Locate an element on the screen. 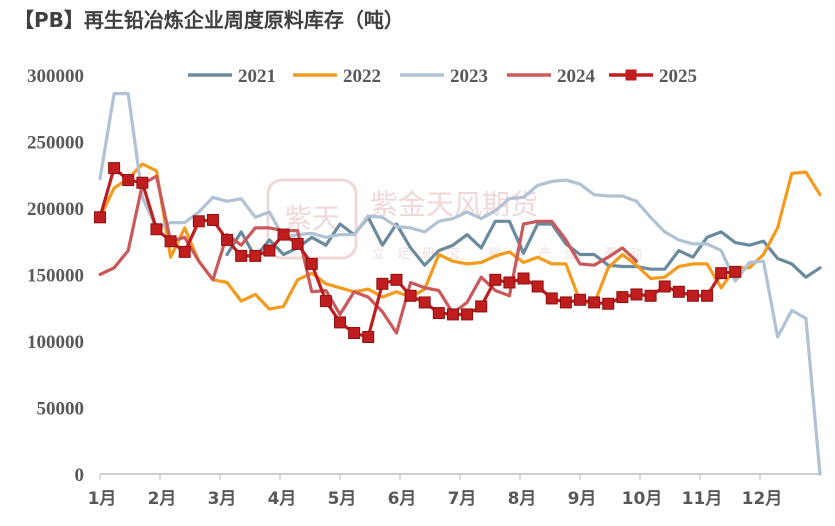 The height and width of the screenshot is (526, 835). x-tick-label: 9月 is located at coordinates (582, 499).